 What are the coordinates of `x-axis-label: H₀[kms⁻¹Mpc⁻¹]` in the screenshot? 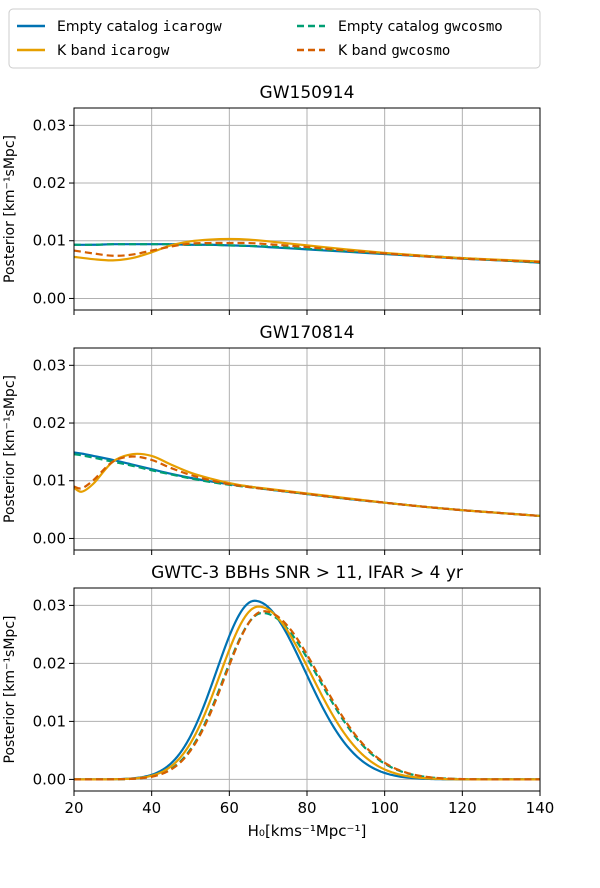 It's located at (307, 831).